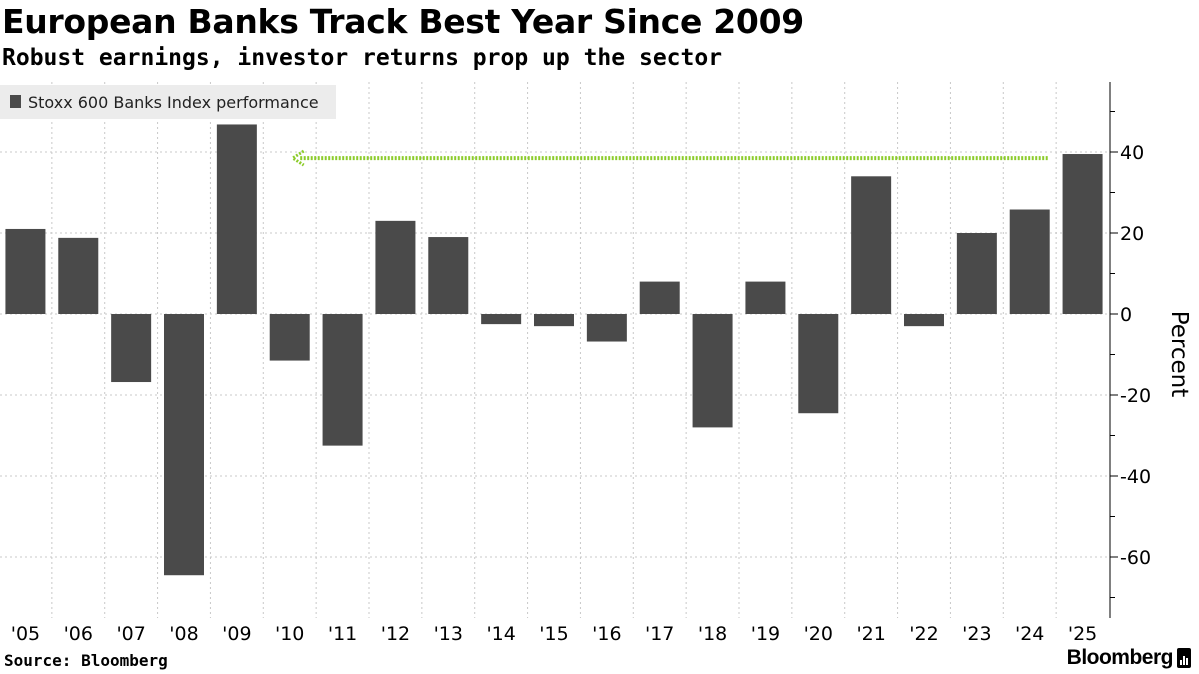 This screenshot has height=674, width=1199. Describe the element at coordinates (668, 158) in the screenshot. I see `trend-arrow-annotation` at that location.